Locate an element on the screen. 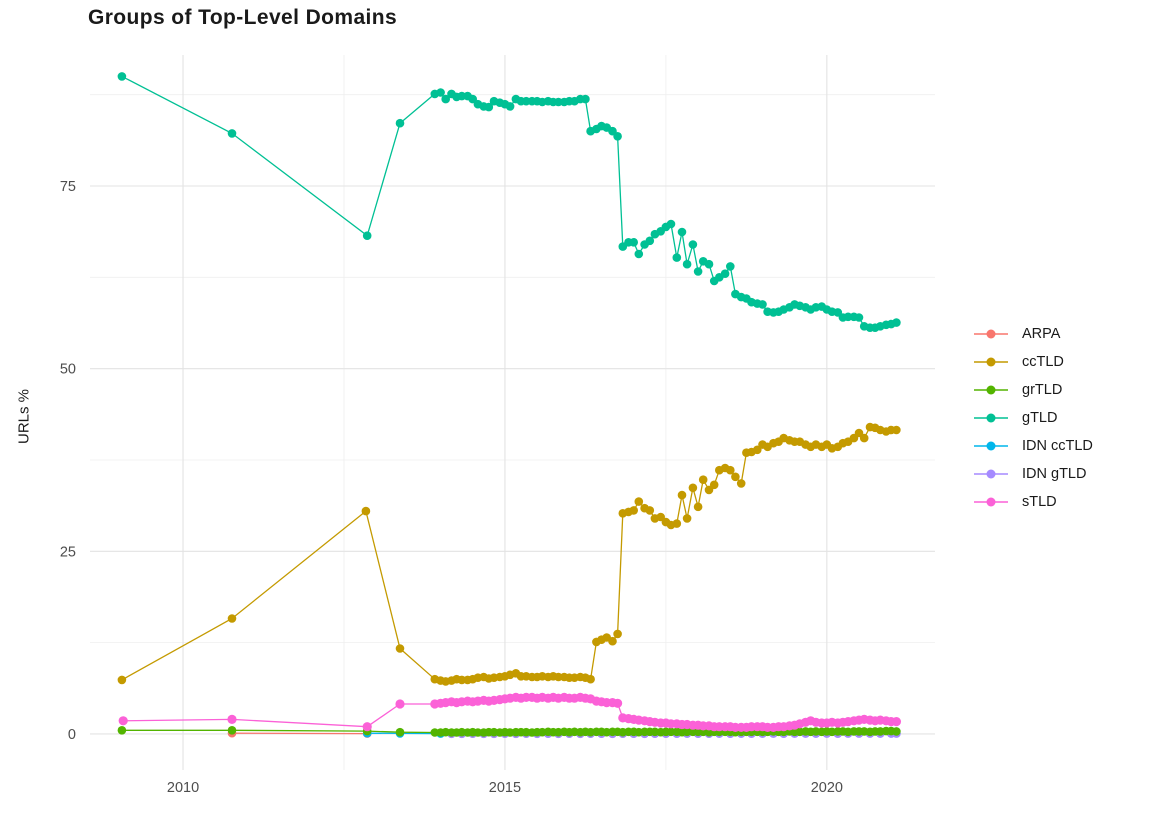 This screenshot has width=1164, height=827. y-tick-label: 50 is located at coordinates (68, 370).